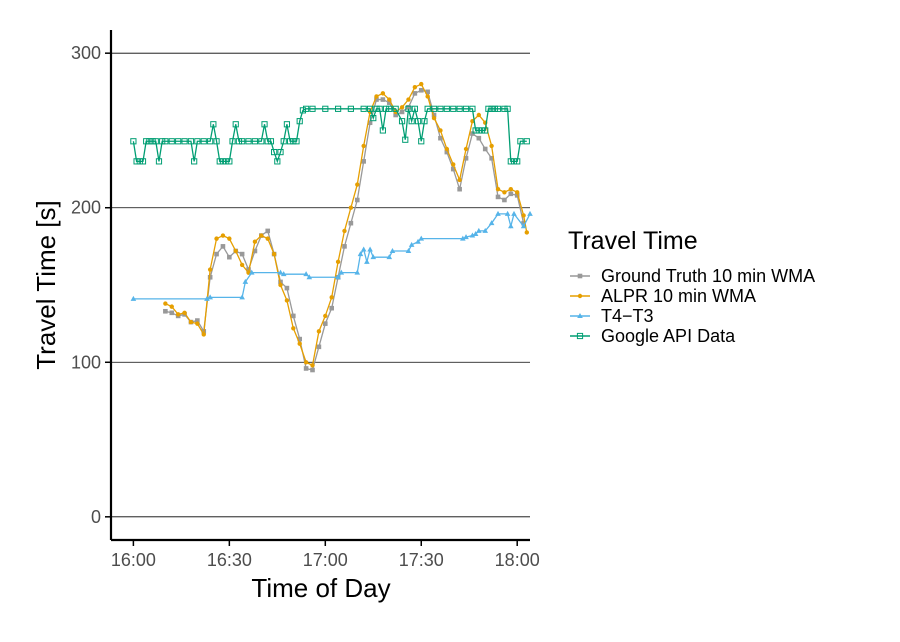 The image size is (900, 642). What do you see at coordinates (668, 336) in the screenshot?
I see `legend-label: Google API Data` at bounding box center [668, 336].